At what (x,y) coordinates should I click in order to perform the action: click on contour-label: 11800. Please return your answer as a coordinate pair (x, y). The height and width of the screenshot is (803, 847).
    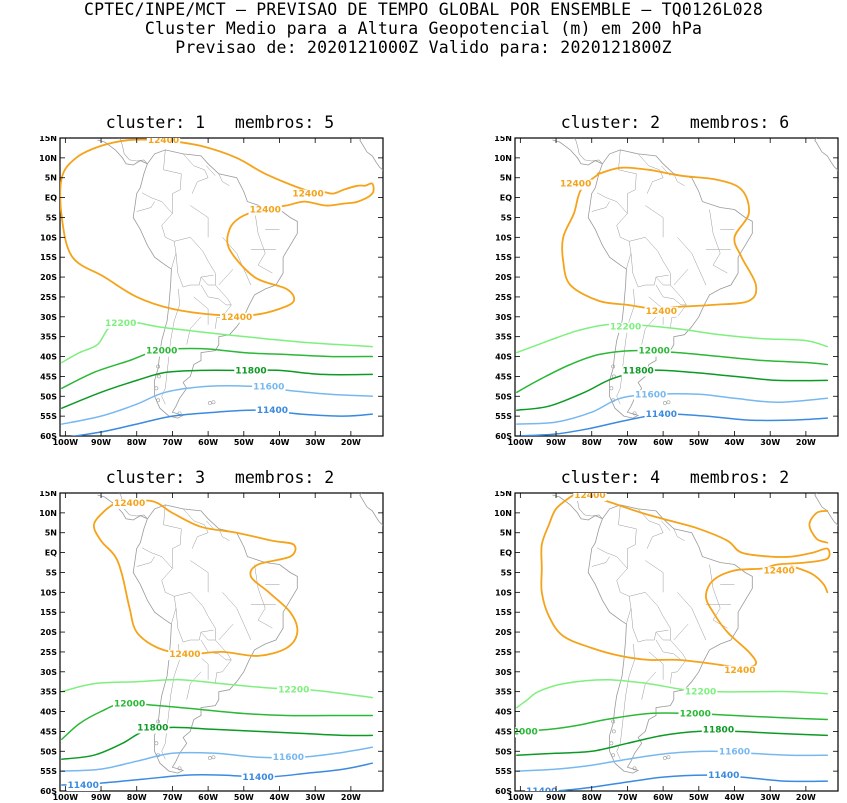
    Looking at the image, I should click on (637, 371).